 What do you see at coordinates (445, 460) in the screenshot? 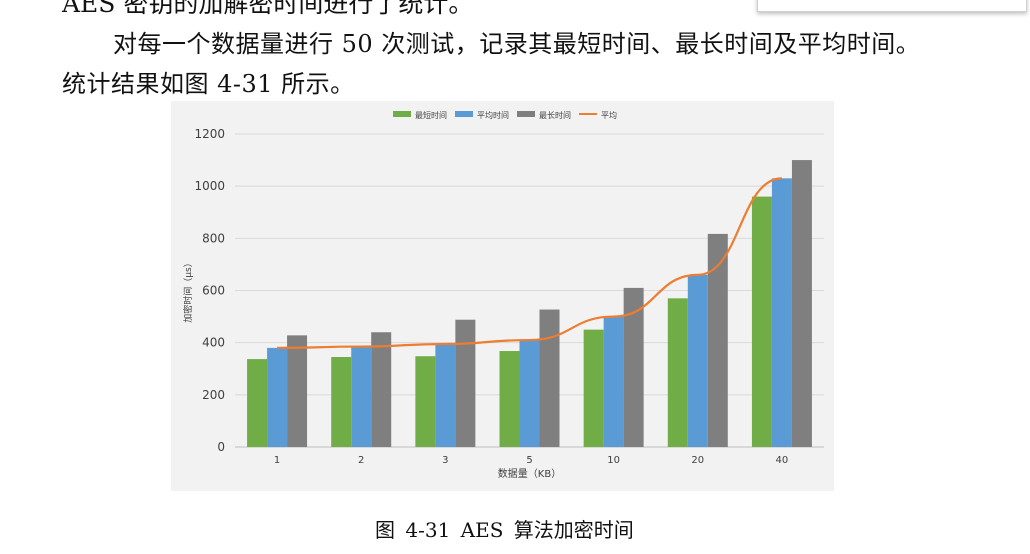
I see `x-tick-label: 3` at bounding box center [445, 460].